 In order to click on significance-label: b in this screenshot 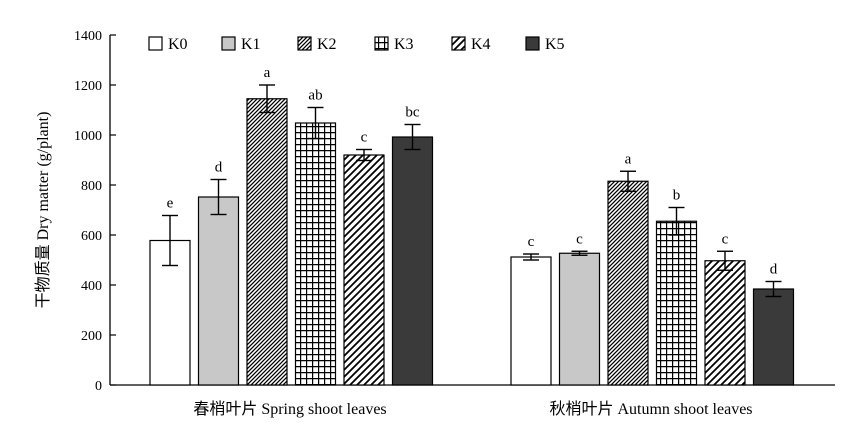, I will do `click(677, 196)`.